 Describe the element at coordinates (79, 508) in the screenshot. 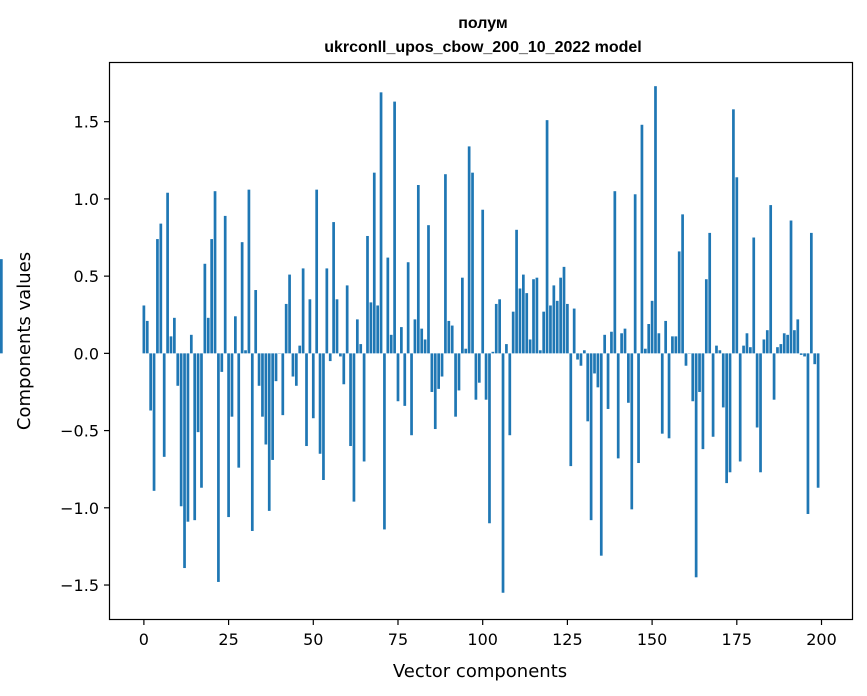

I see `y-tick-label: −1.0` at that location.